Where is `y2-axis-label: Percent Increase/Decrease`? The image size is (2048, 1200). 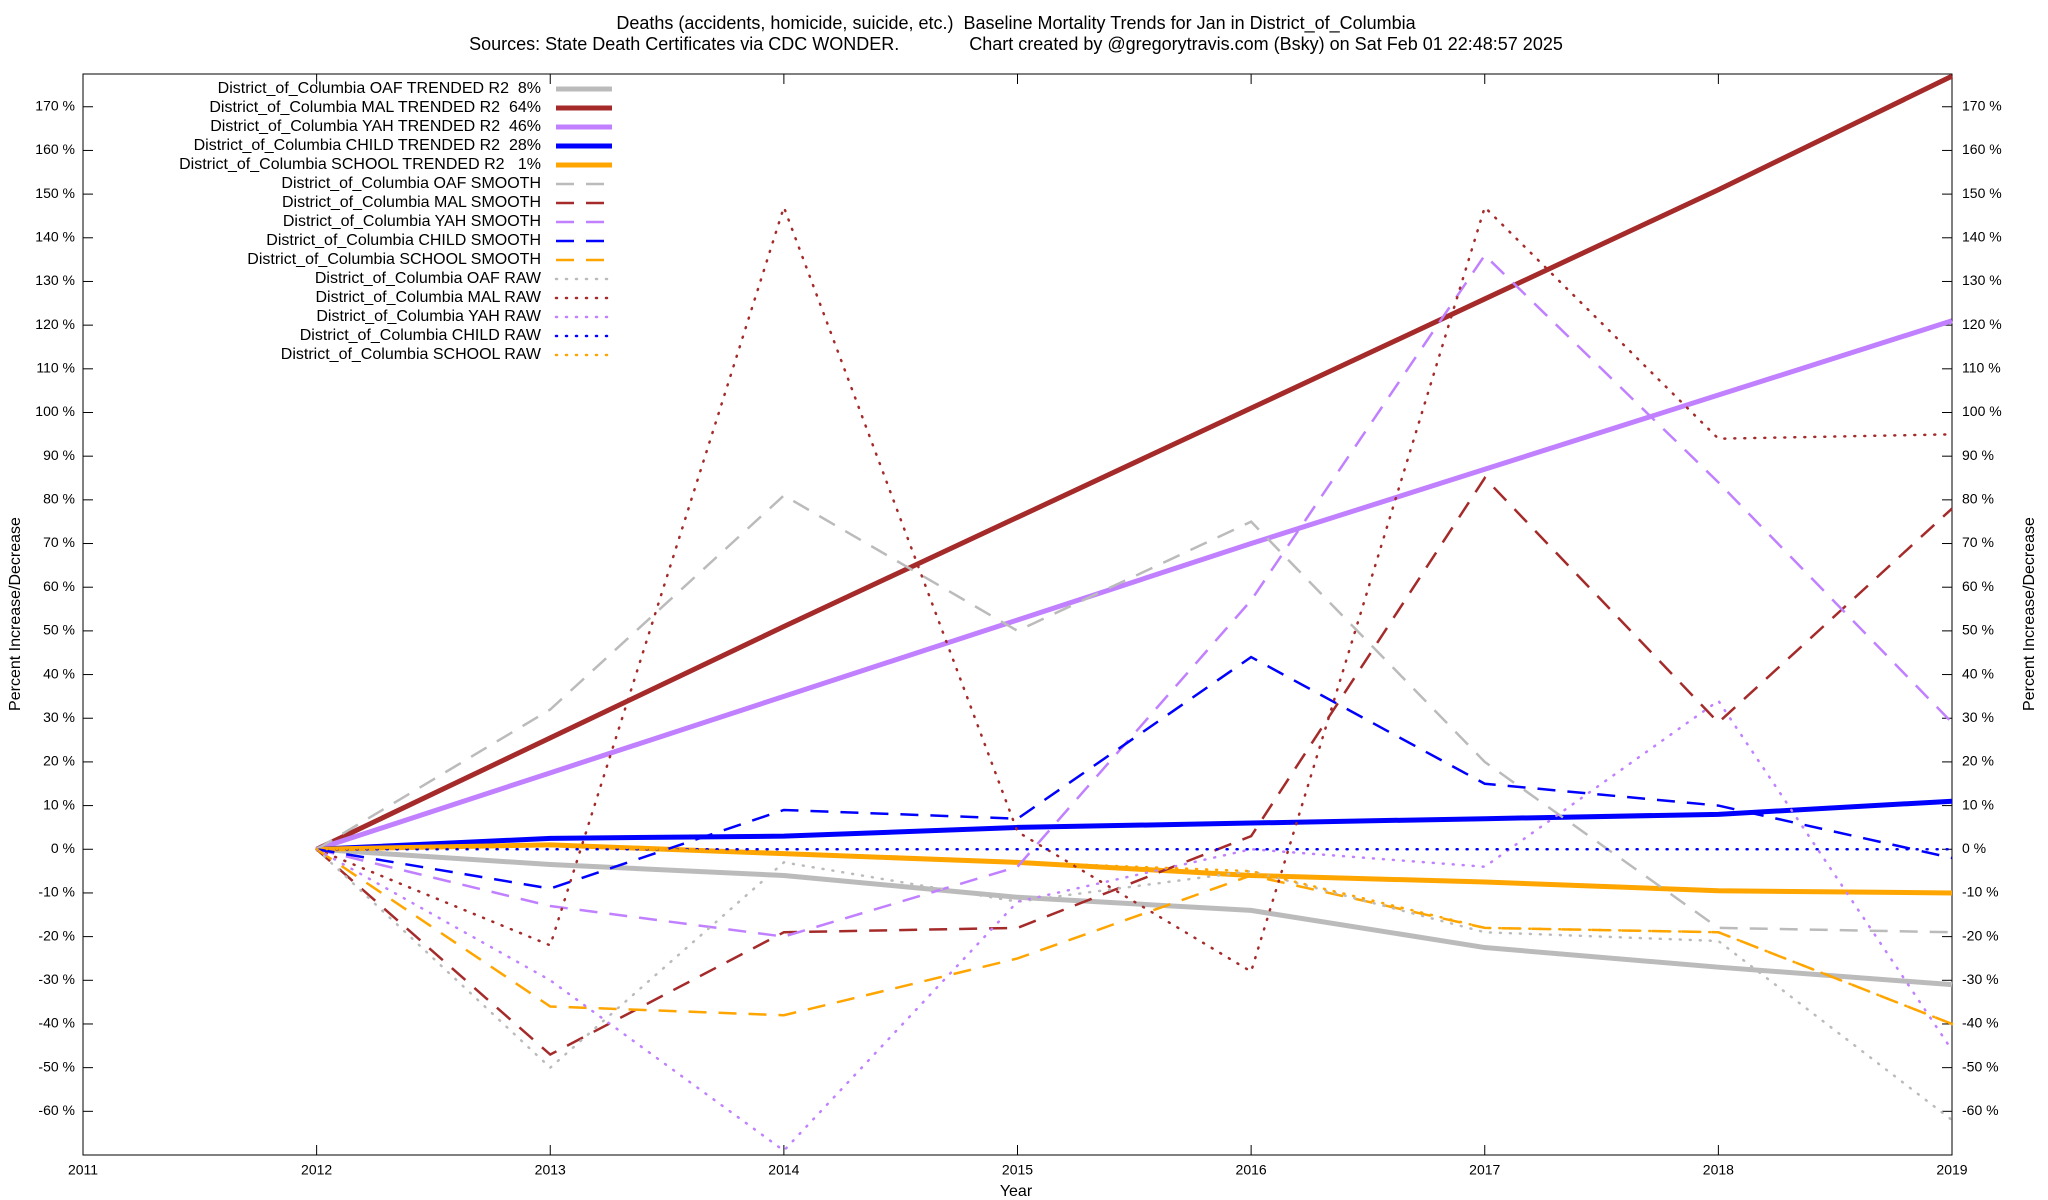 y2-axis-label: Percent Increase/Decrease is located at coordinates (2029, 614).